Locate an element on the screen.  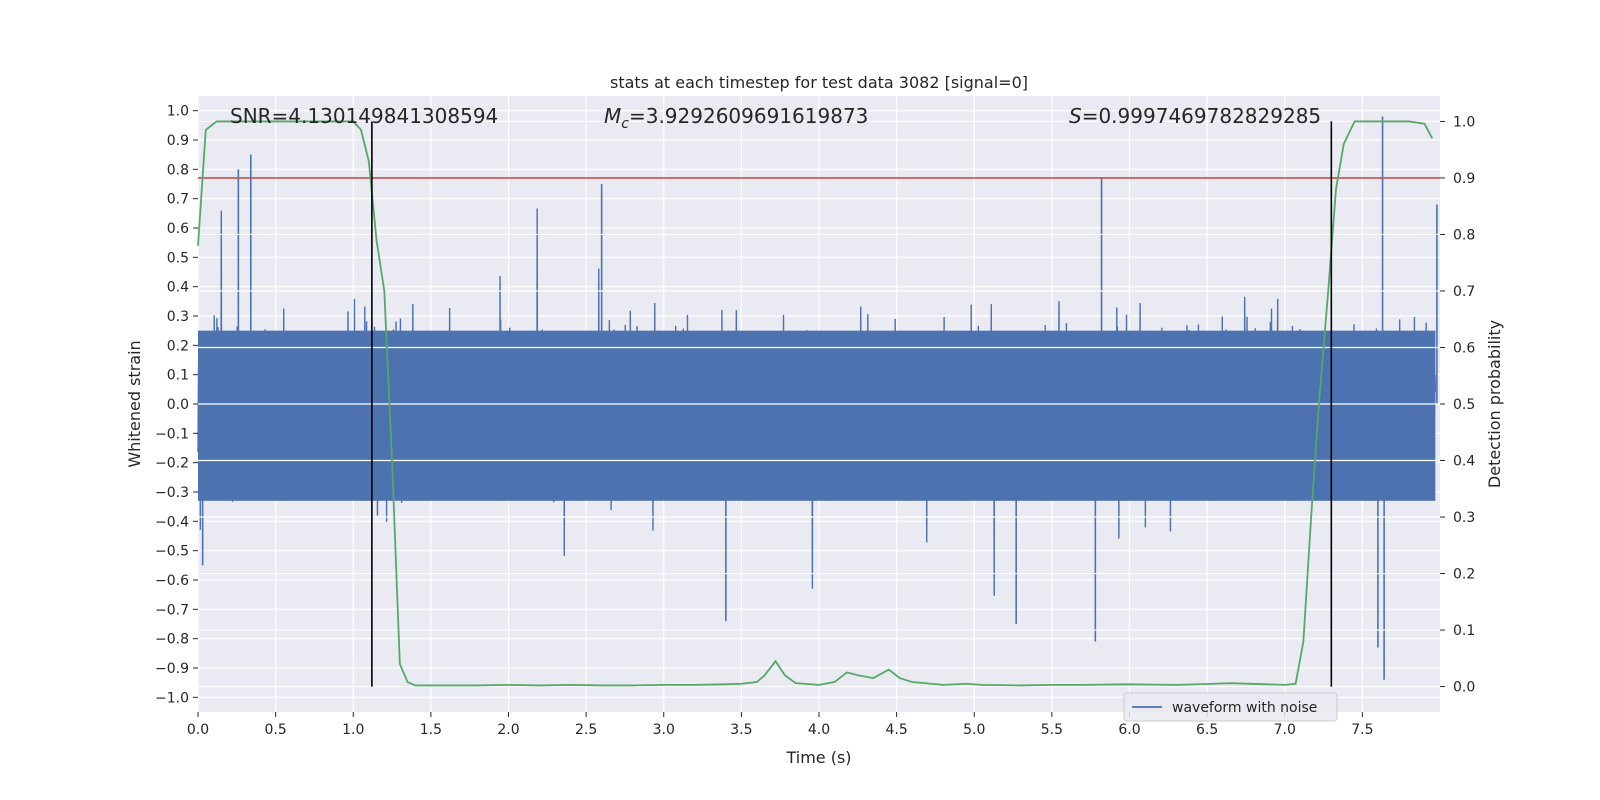
y-tick-label: −0.8 is located at coordinates (172, 640).